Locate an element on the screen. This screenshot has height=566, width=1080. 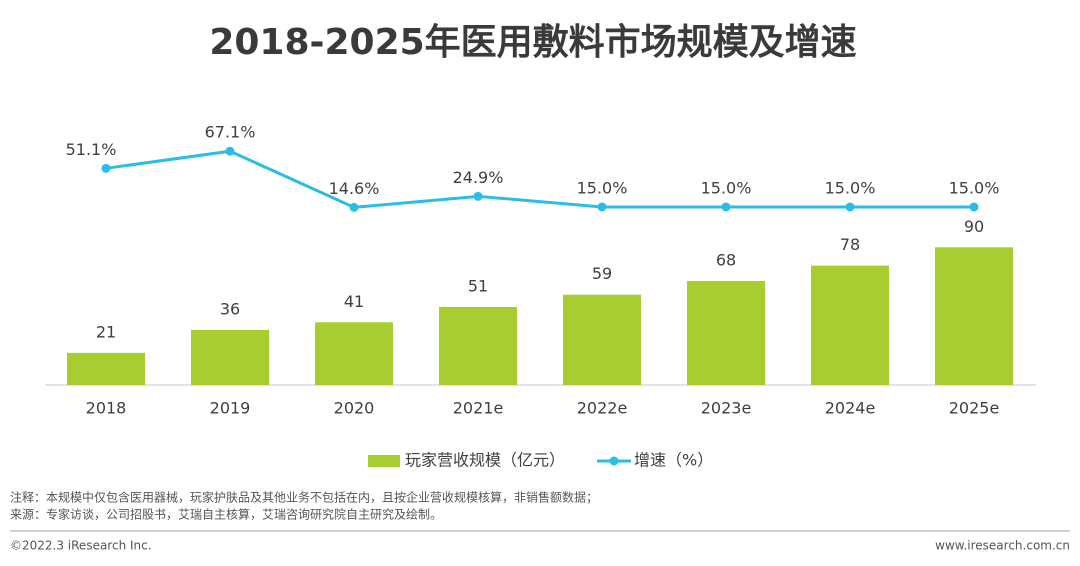
x-tick-label: 2024e is located at coordinates (850, 408).